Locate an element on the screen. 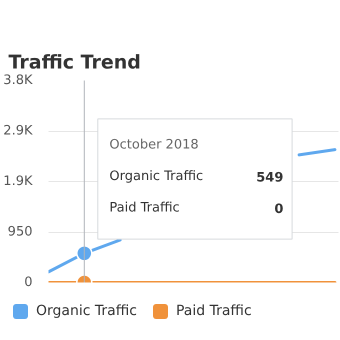  y-tick-label: 2.9K is located at coordinates (18, 131).